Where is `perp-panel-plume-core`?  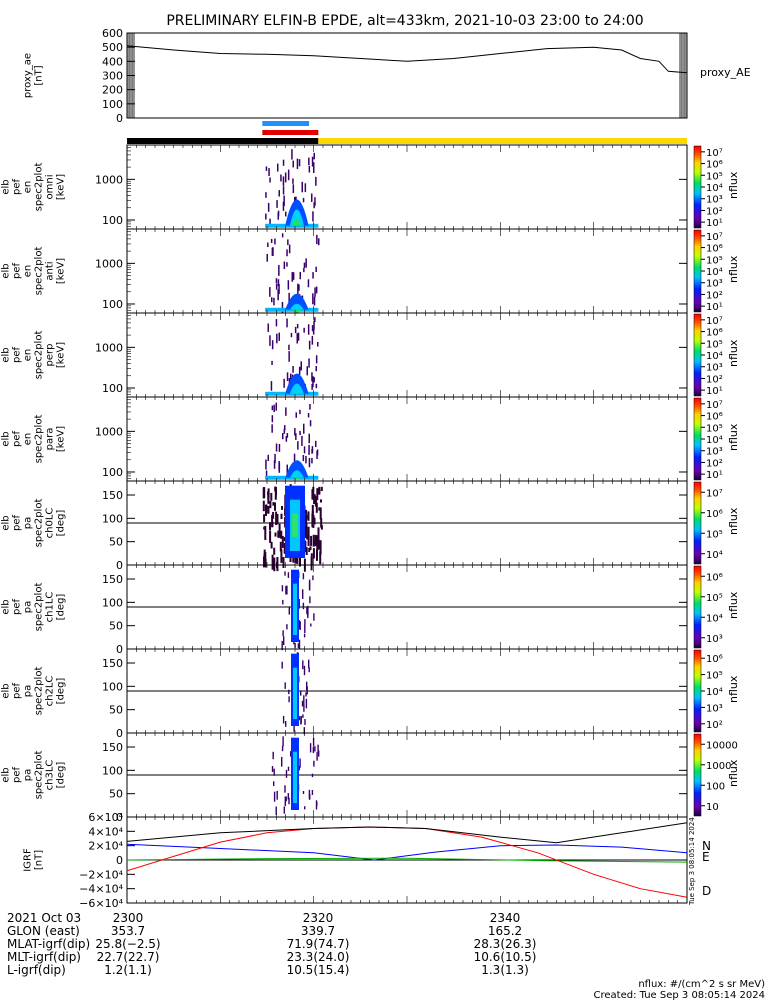 perp-panel-plume-core is located at coordinates (296, 393).